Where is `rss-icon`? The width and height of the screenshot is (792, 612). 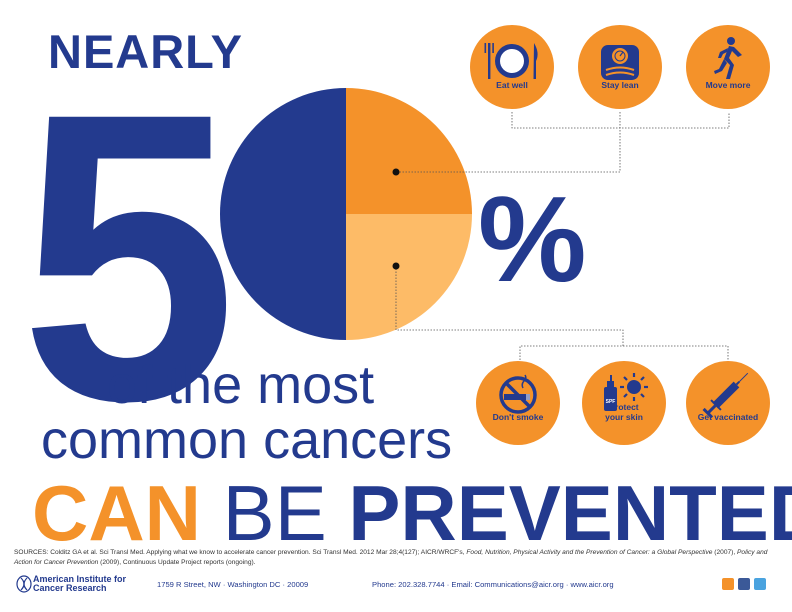
rss-icon is located at coordinates (728, 584).